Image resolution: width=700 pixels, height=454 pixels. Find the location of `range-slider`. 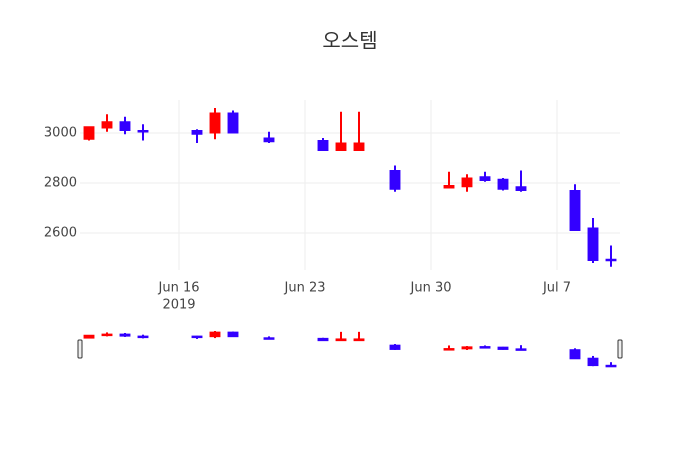

range-slider is located at coordinates (350, 349).